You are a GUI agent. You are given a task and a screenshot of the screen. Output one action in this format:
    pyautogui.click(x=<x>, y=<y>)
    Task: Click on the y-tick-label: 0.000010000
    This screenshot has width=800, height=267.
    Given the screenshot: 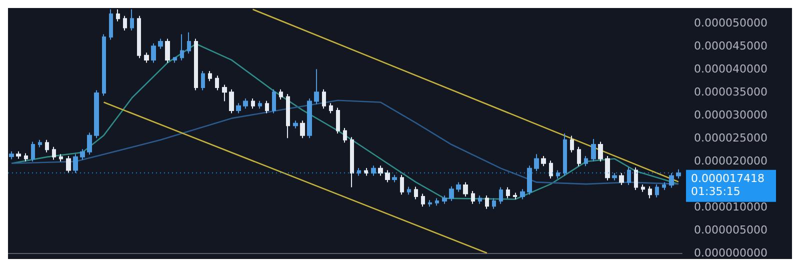 What is the action you would take?
    pyautogui.click(x=731, y=207)
    